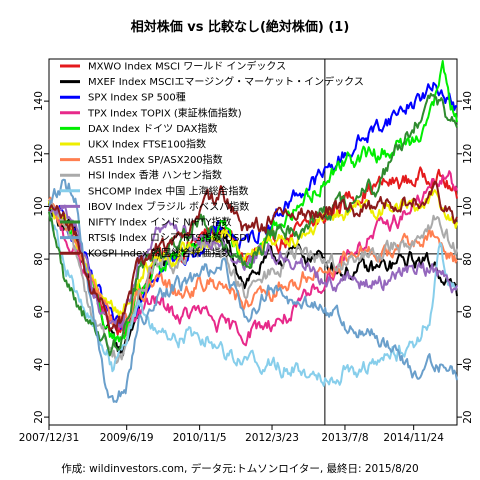  What do you see at coordinates (160, 222) in the screenshot?
I see `legend-label: NIFTY Index インド NIFTY指数` at bounding box center [160, 222].